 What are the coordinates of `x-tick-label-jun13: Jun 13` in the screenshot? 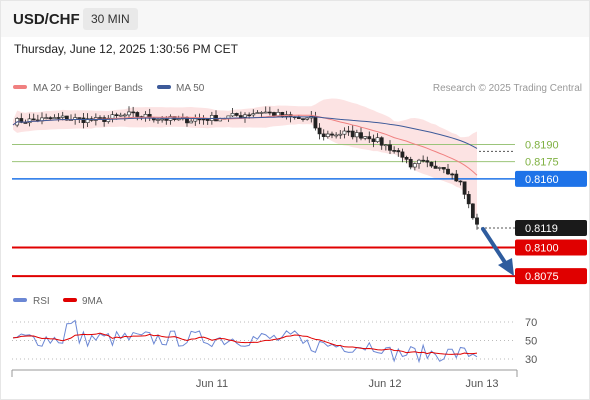 It's located at (481, 384).